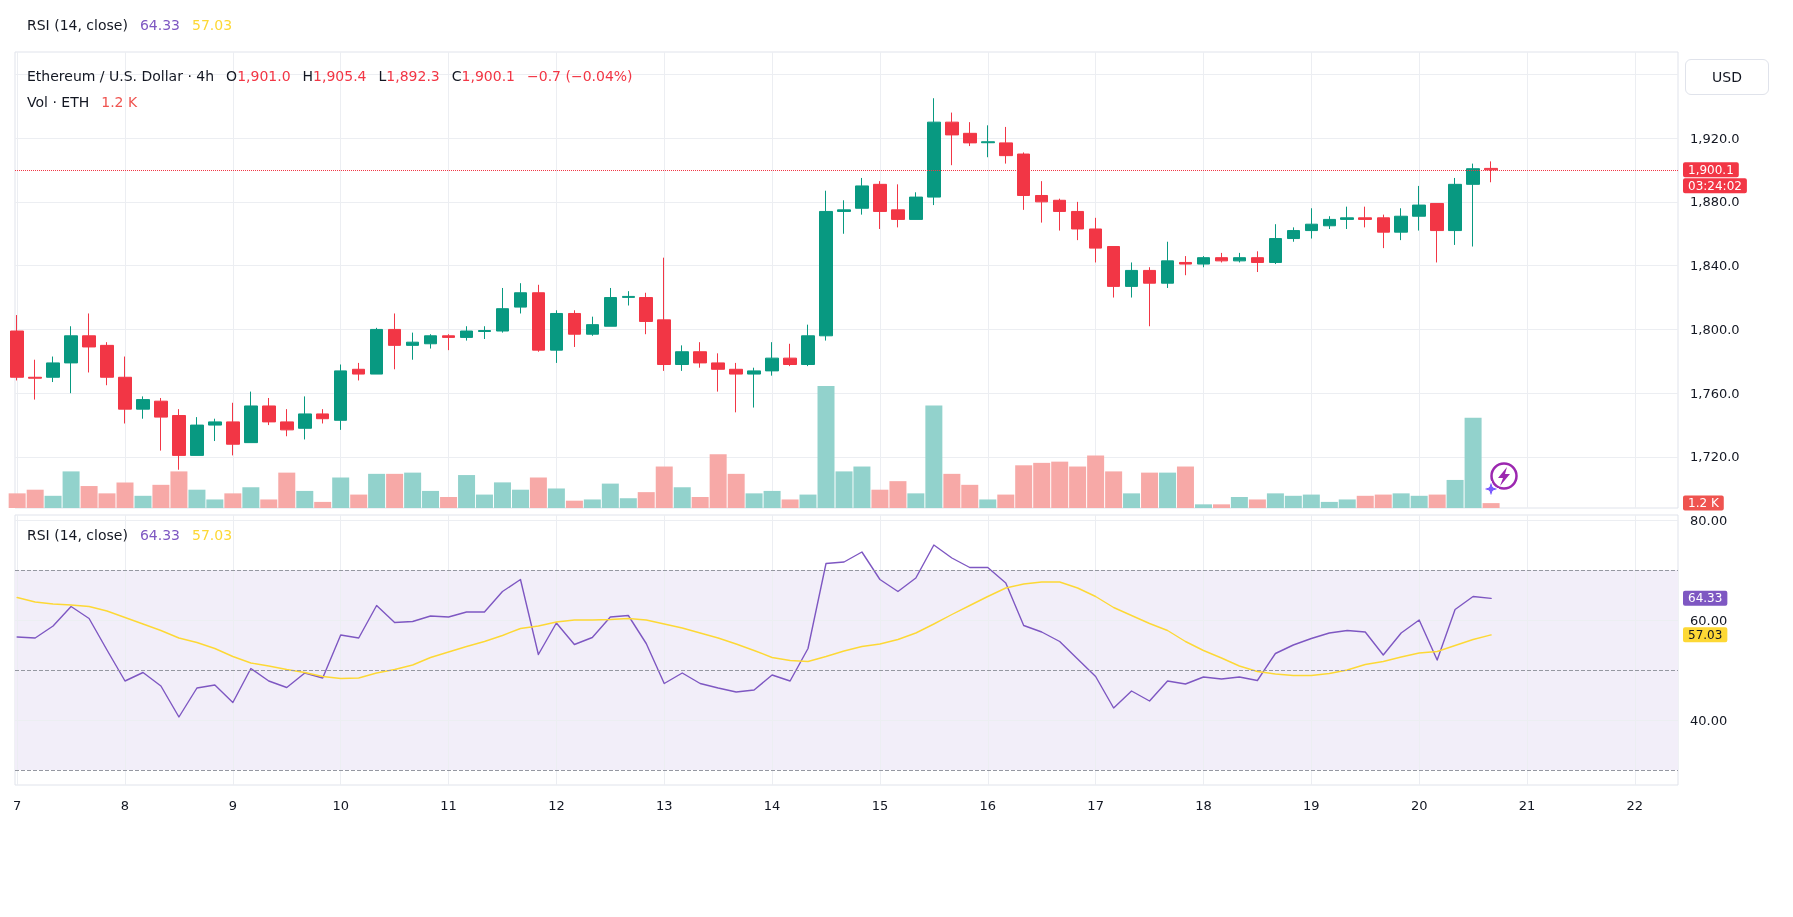 This screenshot has width=1793, height=917. I want to click on text: 57.03, so click(1705, 634).